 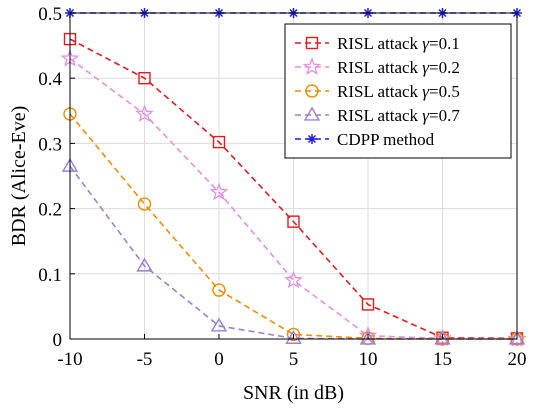 What do you see at coordinates (442, 359) in the screenshot?
I see `x-tick-label: 15` at bounding box center [442, 359].